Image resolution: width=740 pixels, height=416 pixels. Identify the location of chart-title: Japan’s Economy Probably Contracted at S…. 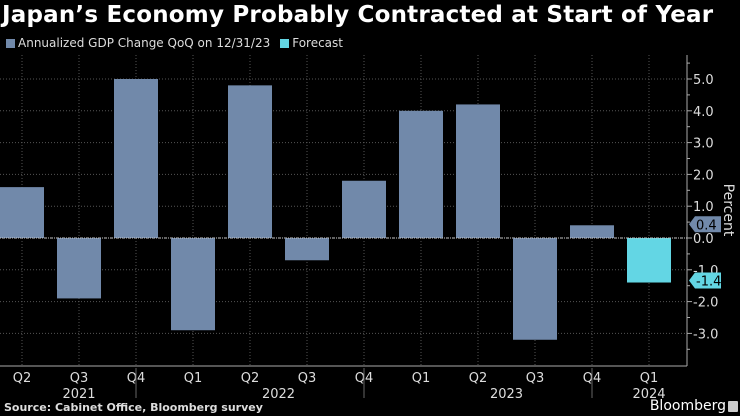
(358, 15).